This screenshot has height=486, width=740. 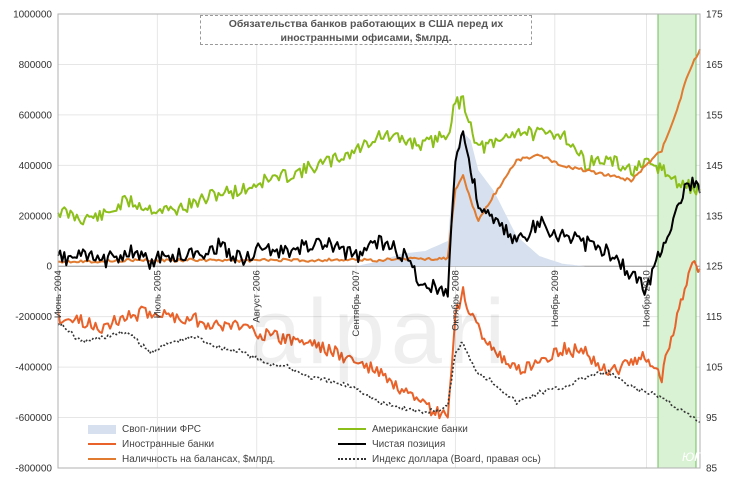 I want to click on watermark: alpari, so click(x=381, y=332).